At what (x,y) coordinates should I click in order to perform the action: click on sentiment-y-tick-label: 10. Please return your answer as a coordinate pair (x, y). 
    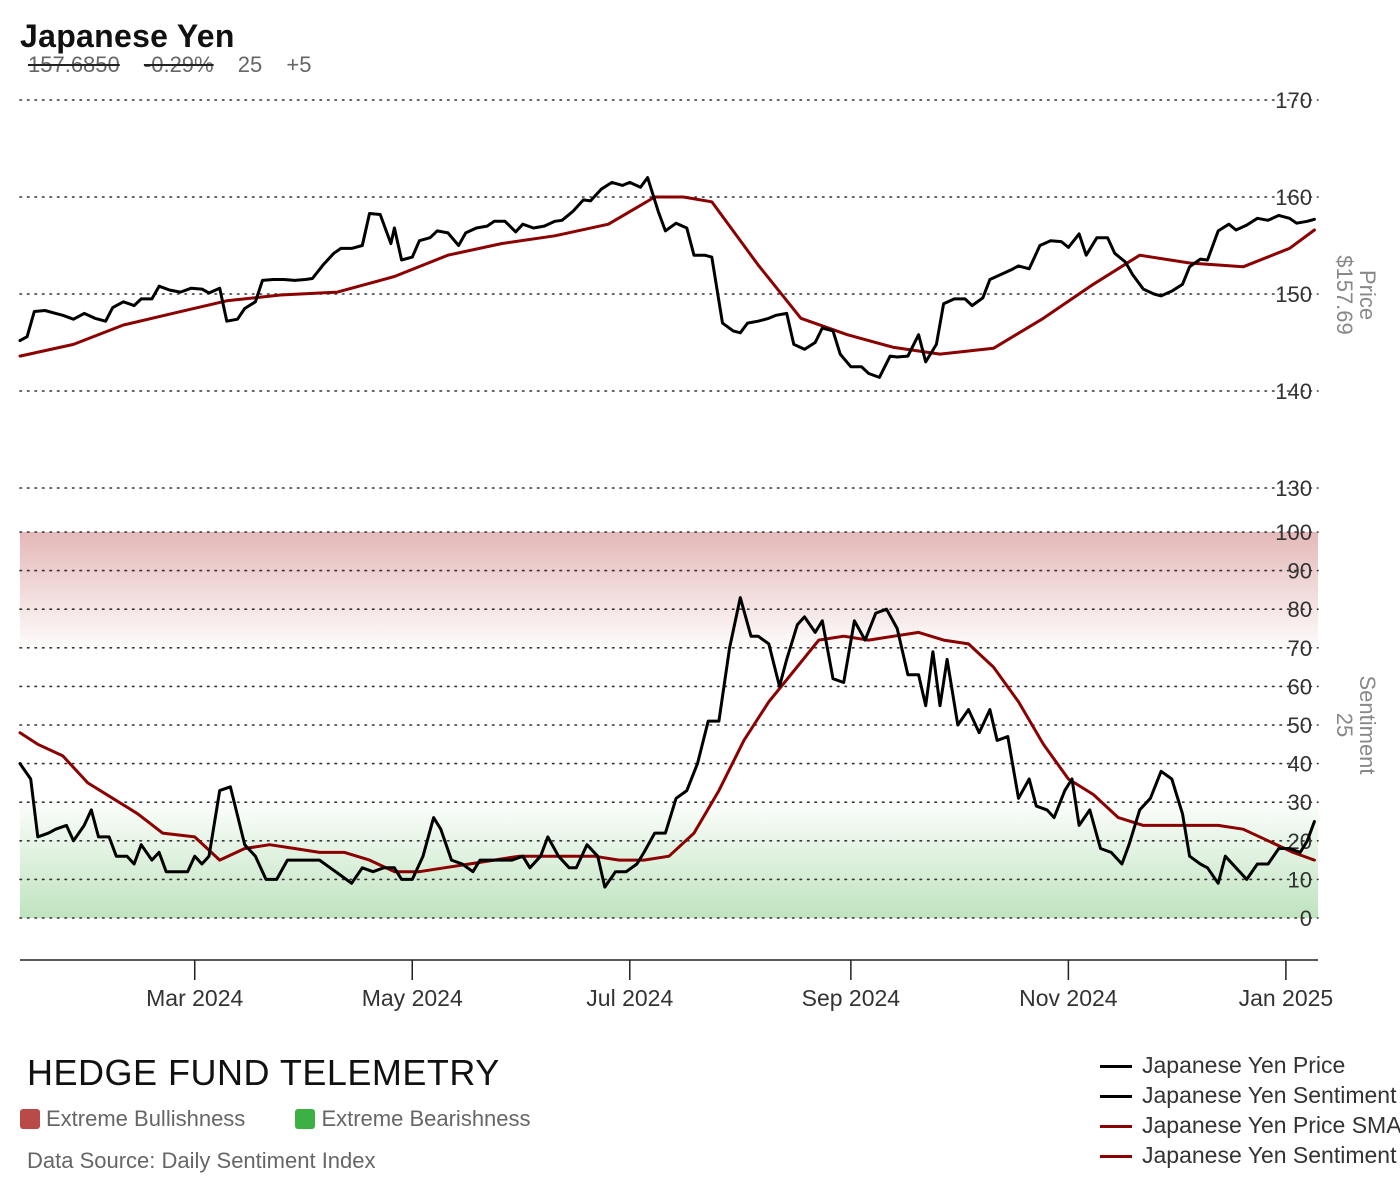
    Looking at the image, I should click on (1300, 879).